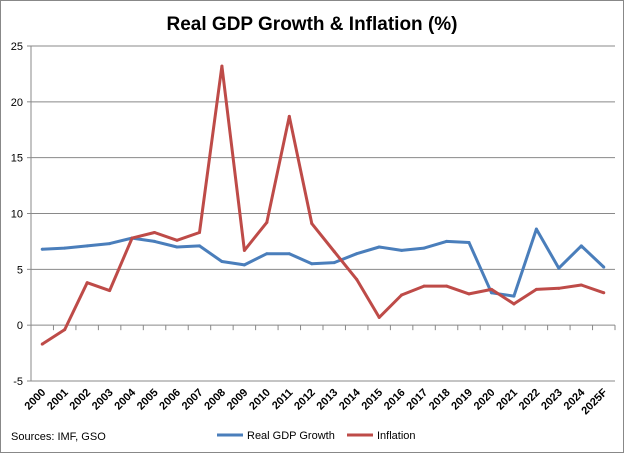  What do you see at coordinates (193, 400) in the screenshot?
I see `x-tick-label: 2007` at bounding box center [193, 400].